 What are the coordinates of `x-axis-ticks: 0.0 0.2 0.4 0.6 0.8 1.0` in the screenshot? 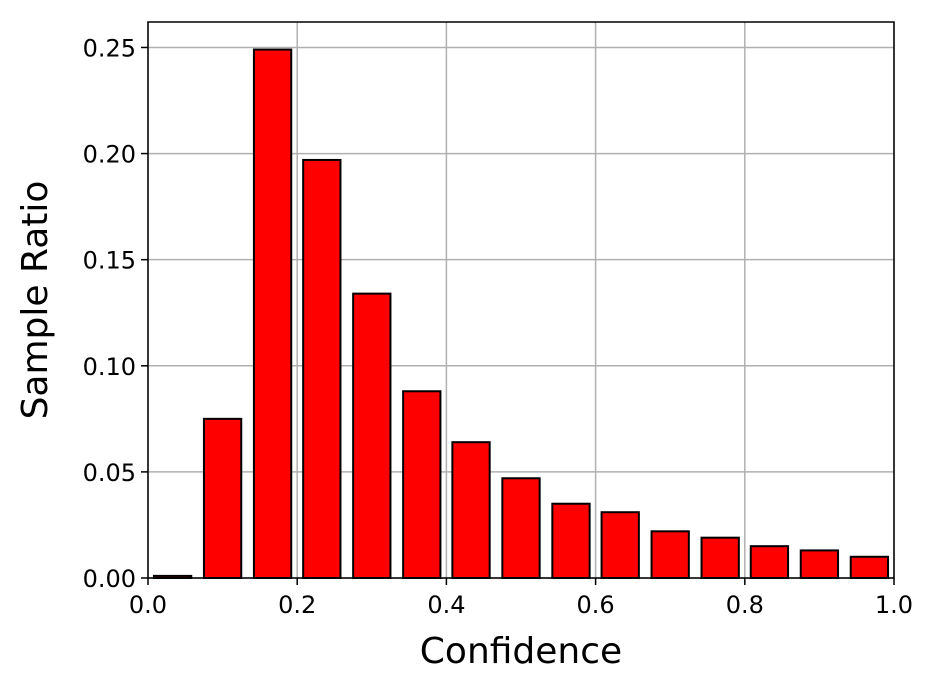 It's located at (521, 598).